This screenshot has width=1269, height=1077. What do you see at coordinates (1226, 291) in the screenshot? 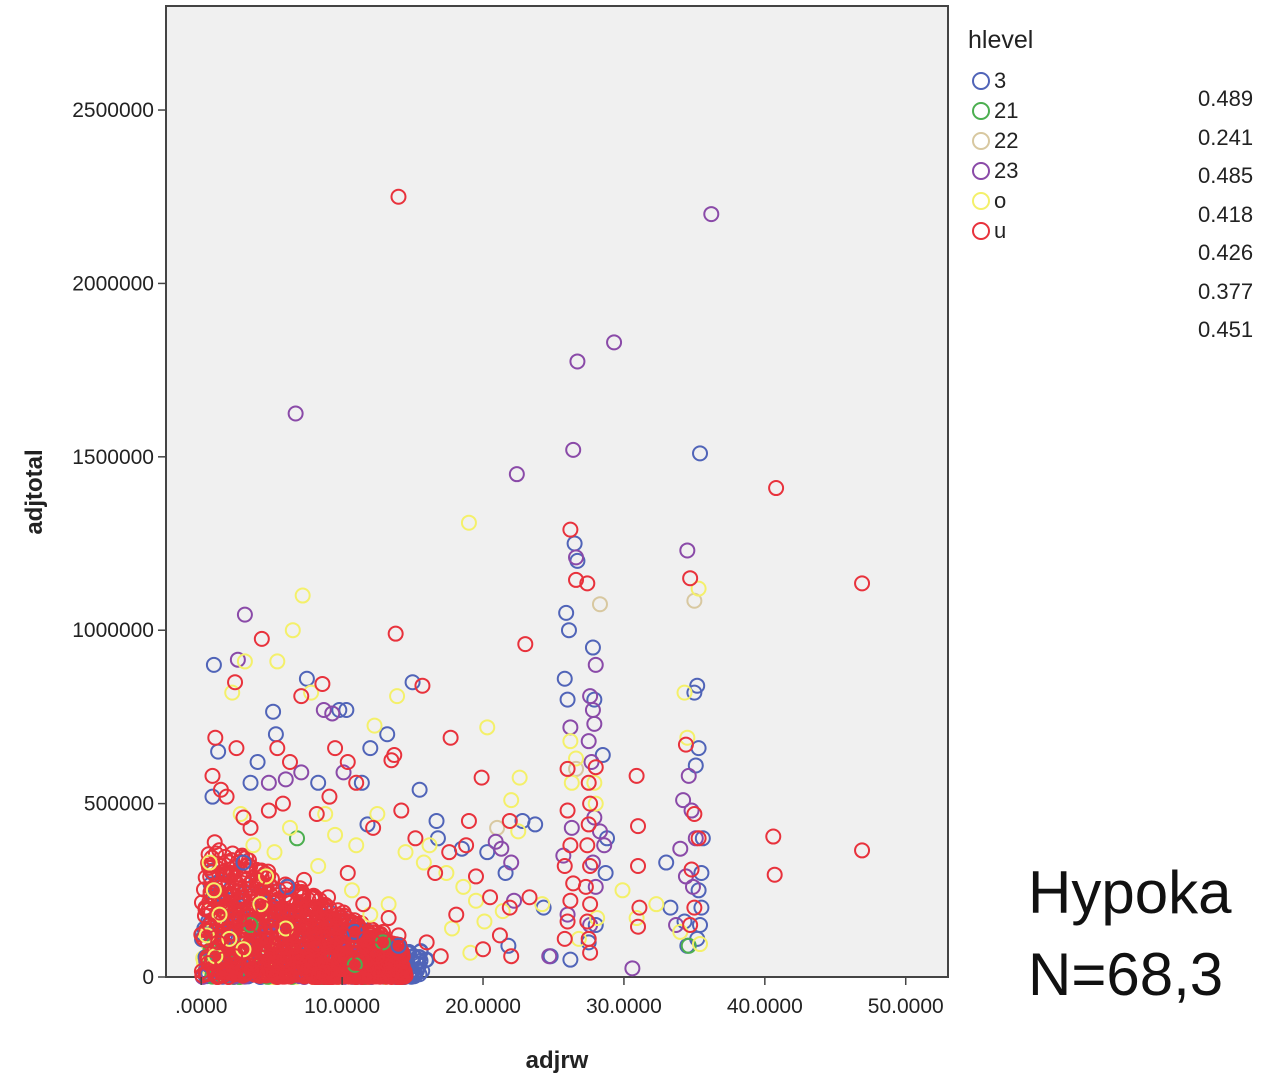
I see `side-value: 0.377` at bounding box center [1226, 291].